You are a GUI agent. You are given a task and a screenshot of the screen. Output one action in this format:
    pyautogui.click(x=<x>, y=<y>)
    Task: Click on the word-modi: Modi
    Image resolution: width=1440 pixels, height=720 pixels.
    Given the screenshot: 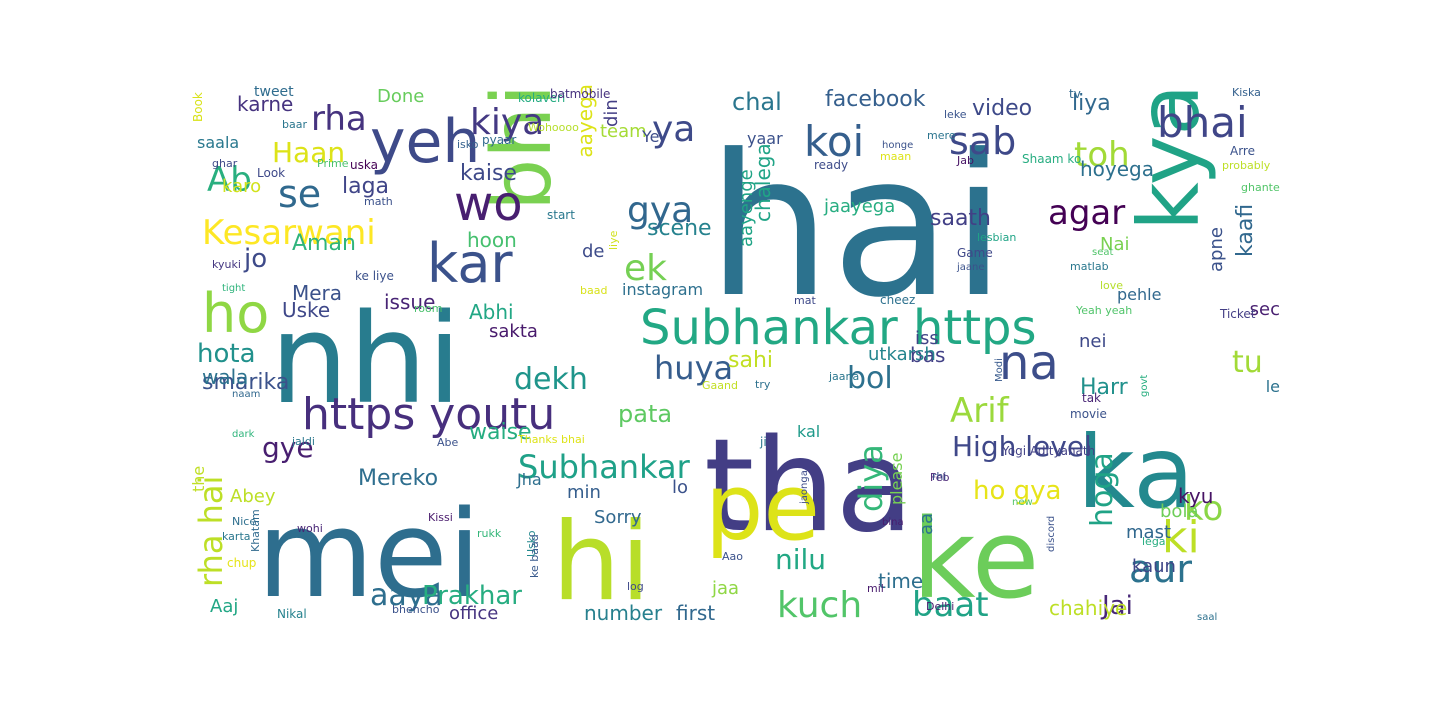 What is the action you would take?
    pyautogui.click(x=999, y=370)
    